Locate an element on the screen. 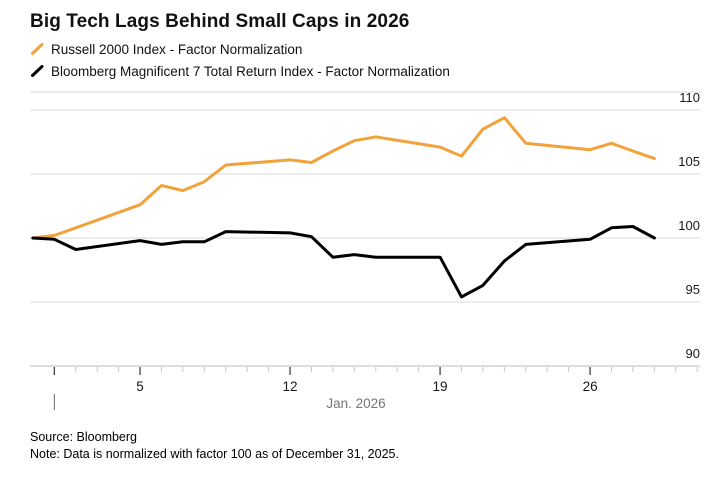 This screenshot has height=479, width=726. y-axis-label-110: 110 is located at coordinates (689, 97).